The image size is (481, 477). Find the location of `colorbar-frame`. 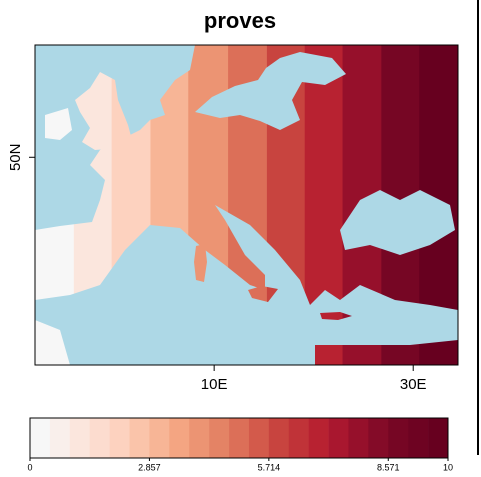

colorbar-frame is located at coordinates (239, 438).